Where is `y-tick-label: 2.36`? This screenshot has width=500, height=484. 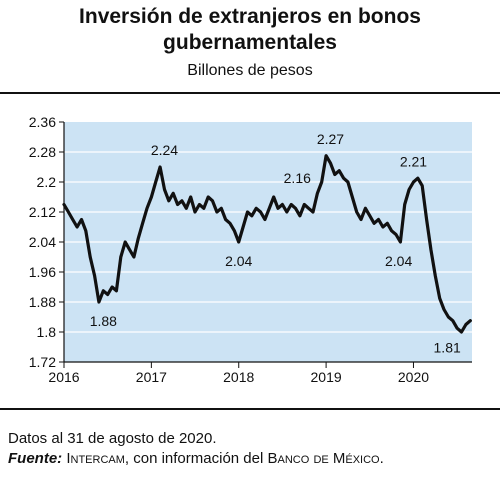 y-tick-label: 2.36 is located at coordinates (42, 122).